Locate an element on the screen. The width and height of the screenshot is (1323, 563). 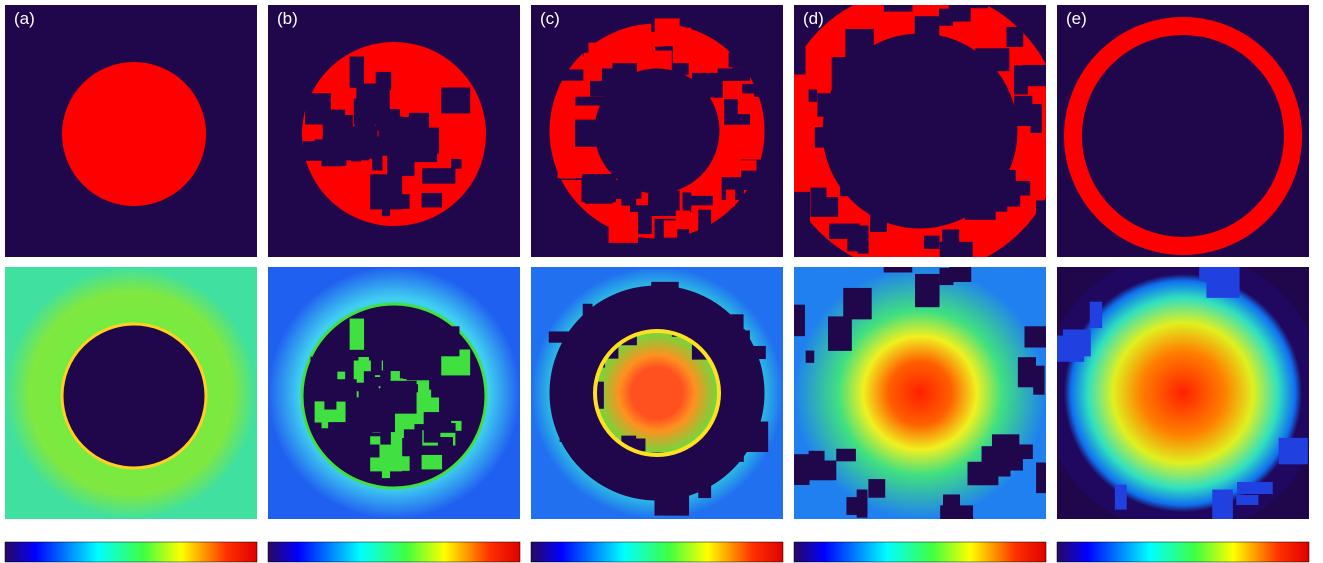
panel-top is located at coordinates (920, 128).